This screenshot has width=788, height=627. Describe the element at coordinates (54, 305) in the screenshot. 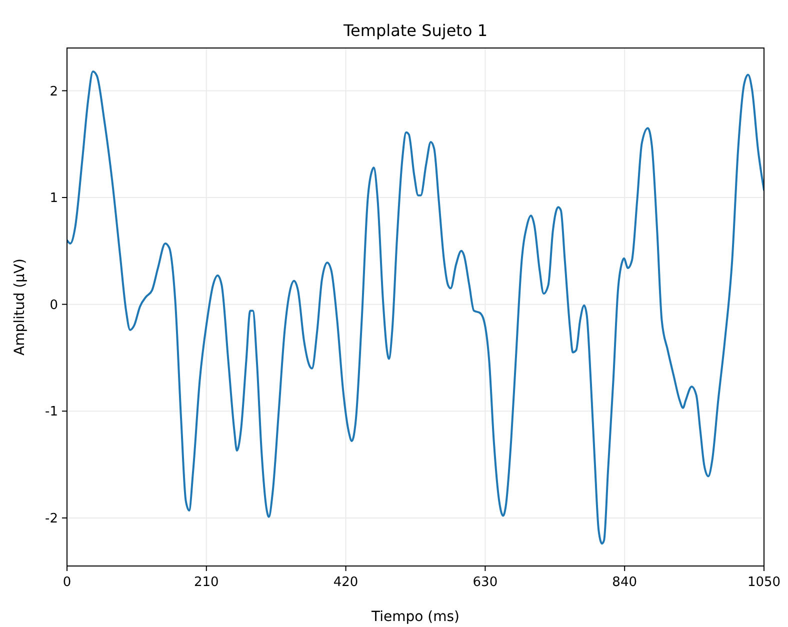

I see `y-tick-label: 0` at that location.